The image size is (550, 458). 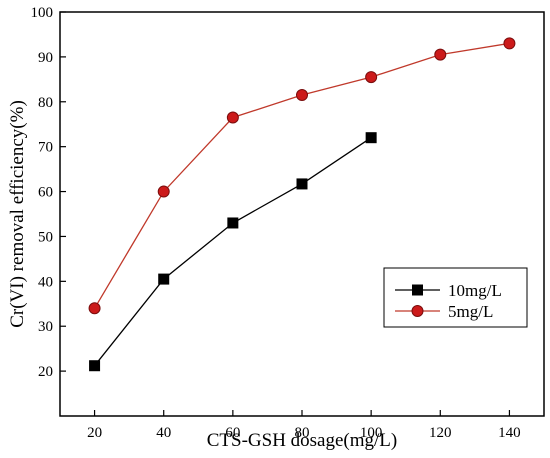 What do you see at coordinates (45, 237) in the screenshot?
I see `y-tick-label: 50` at bounding box center [45, 237].